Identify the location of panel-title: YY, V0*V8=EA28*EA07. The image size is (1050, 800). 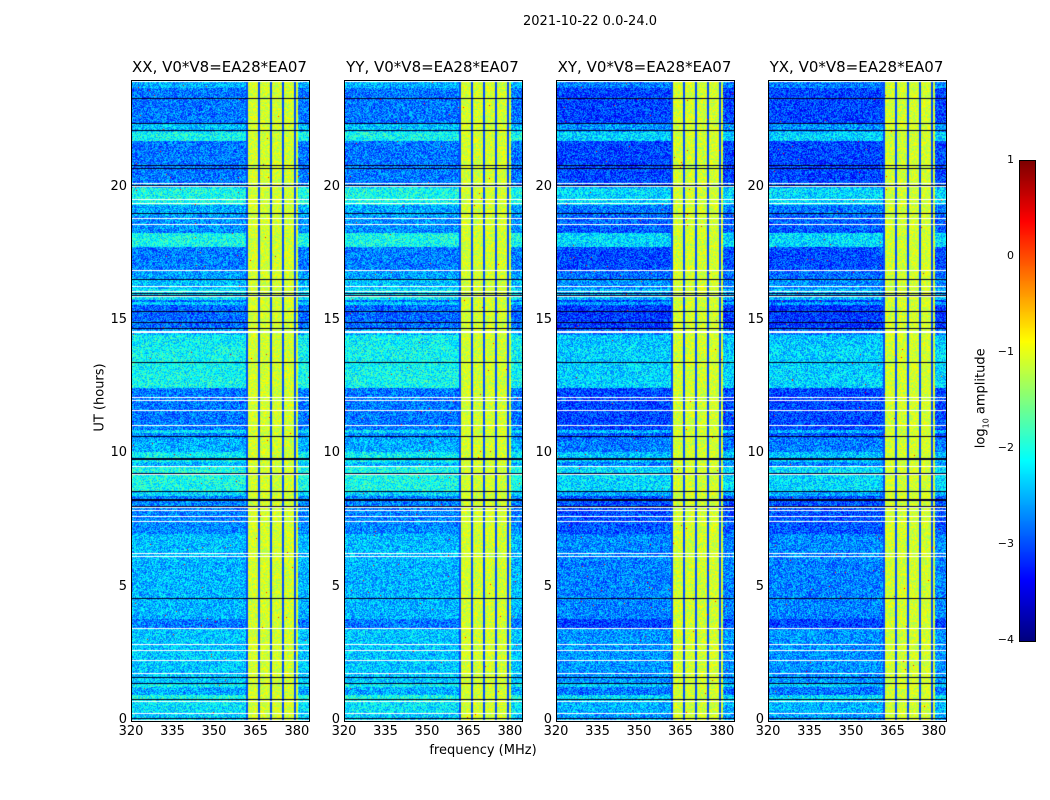
(432, 67).